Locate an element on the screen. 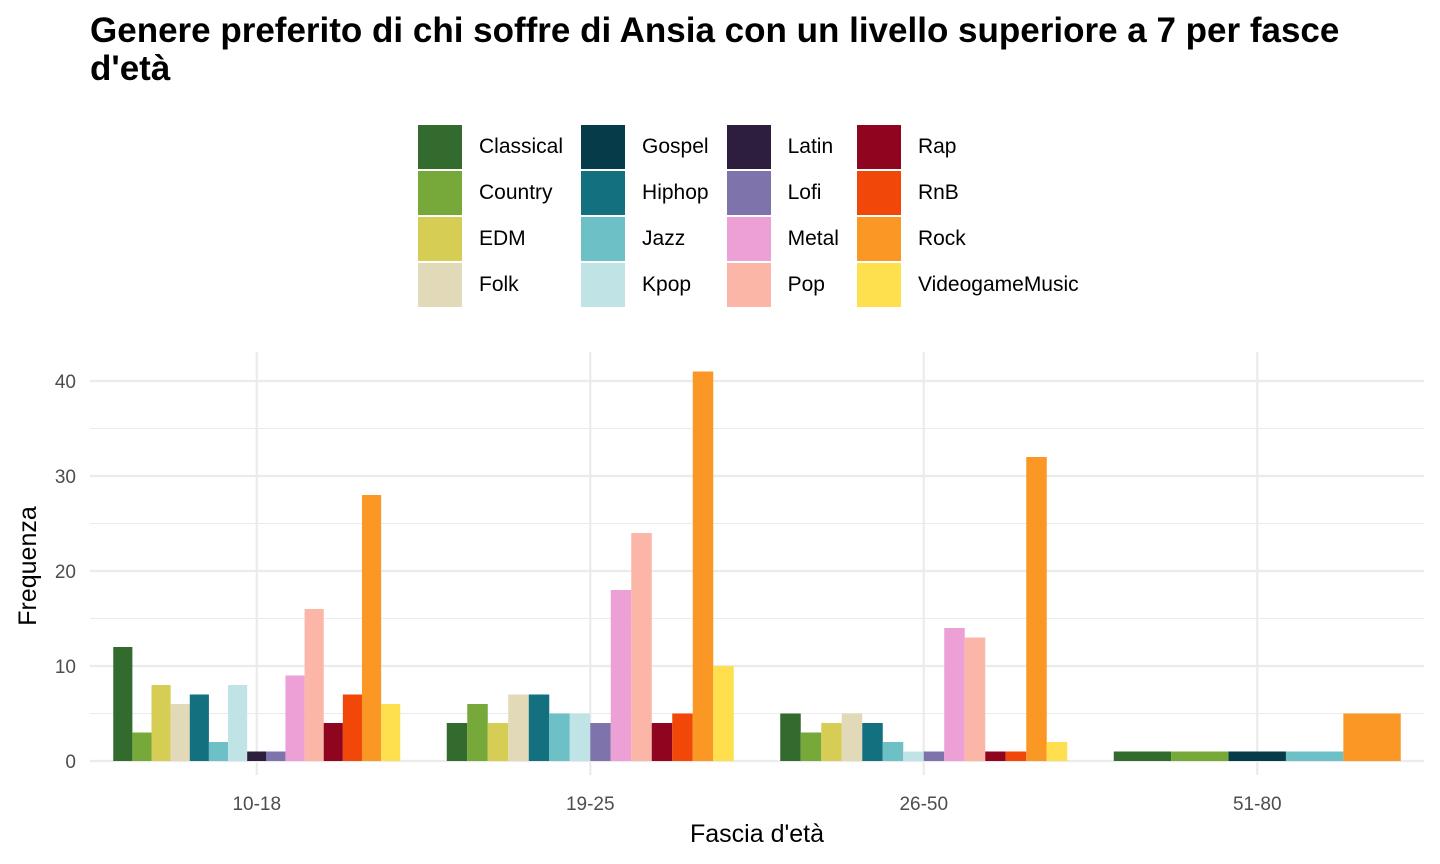 The image size is (1440, 864). x-axis-title: Fascia d'età is located at coordinates (757, 834).